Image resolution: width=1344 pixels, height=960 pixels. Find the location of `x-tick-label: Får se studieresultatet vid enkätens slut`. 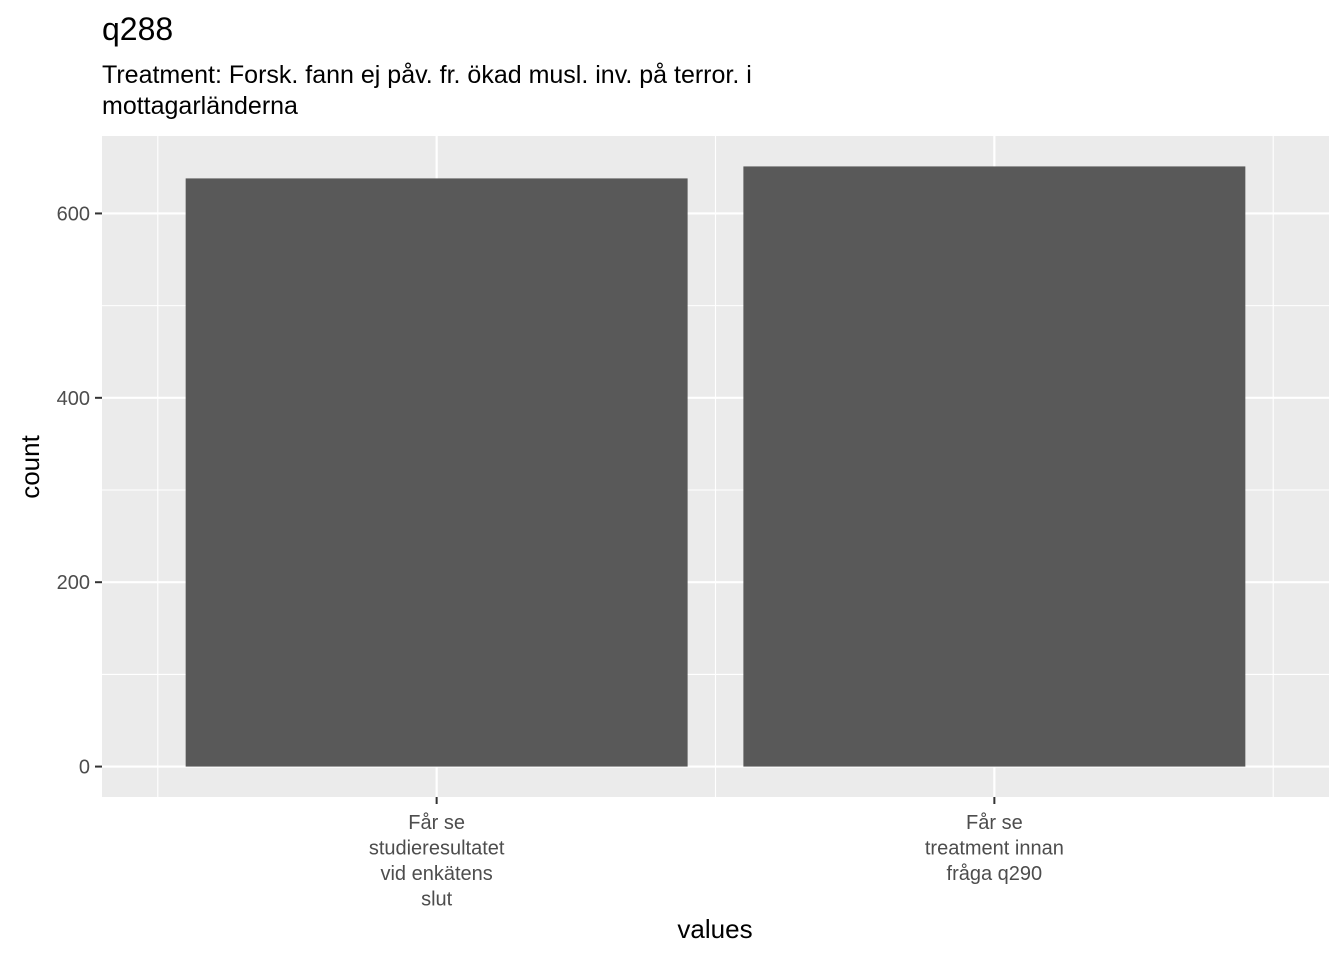

x-tick-label: Får se studieresultatet vid enkätens slut is located at coordinates (437, 861).